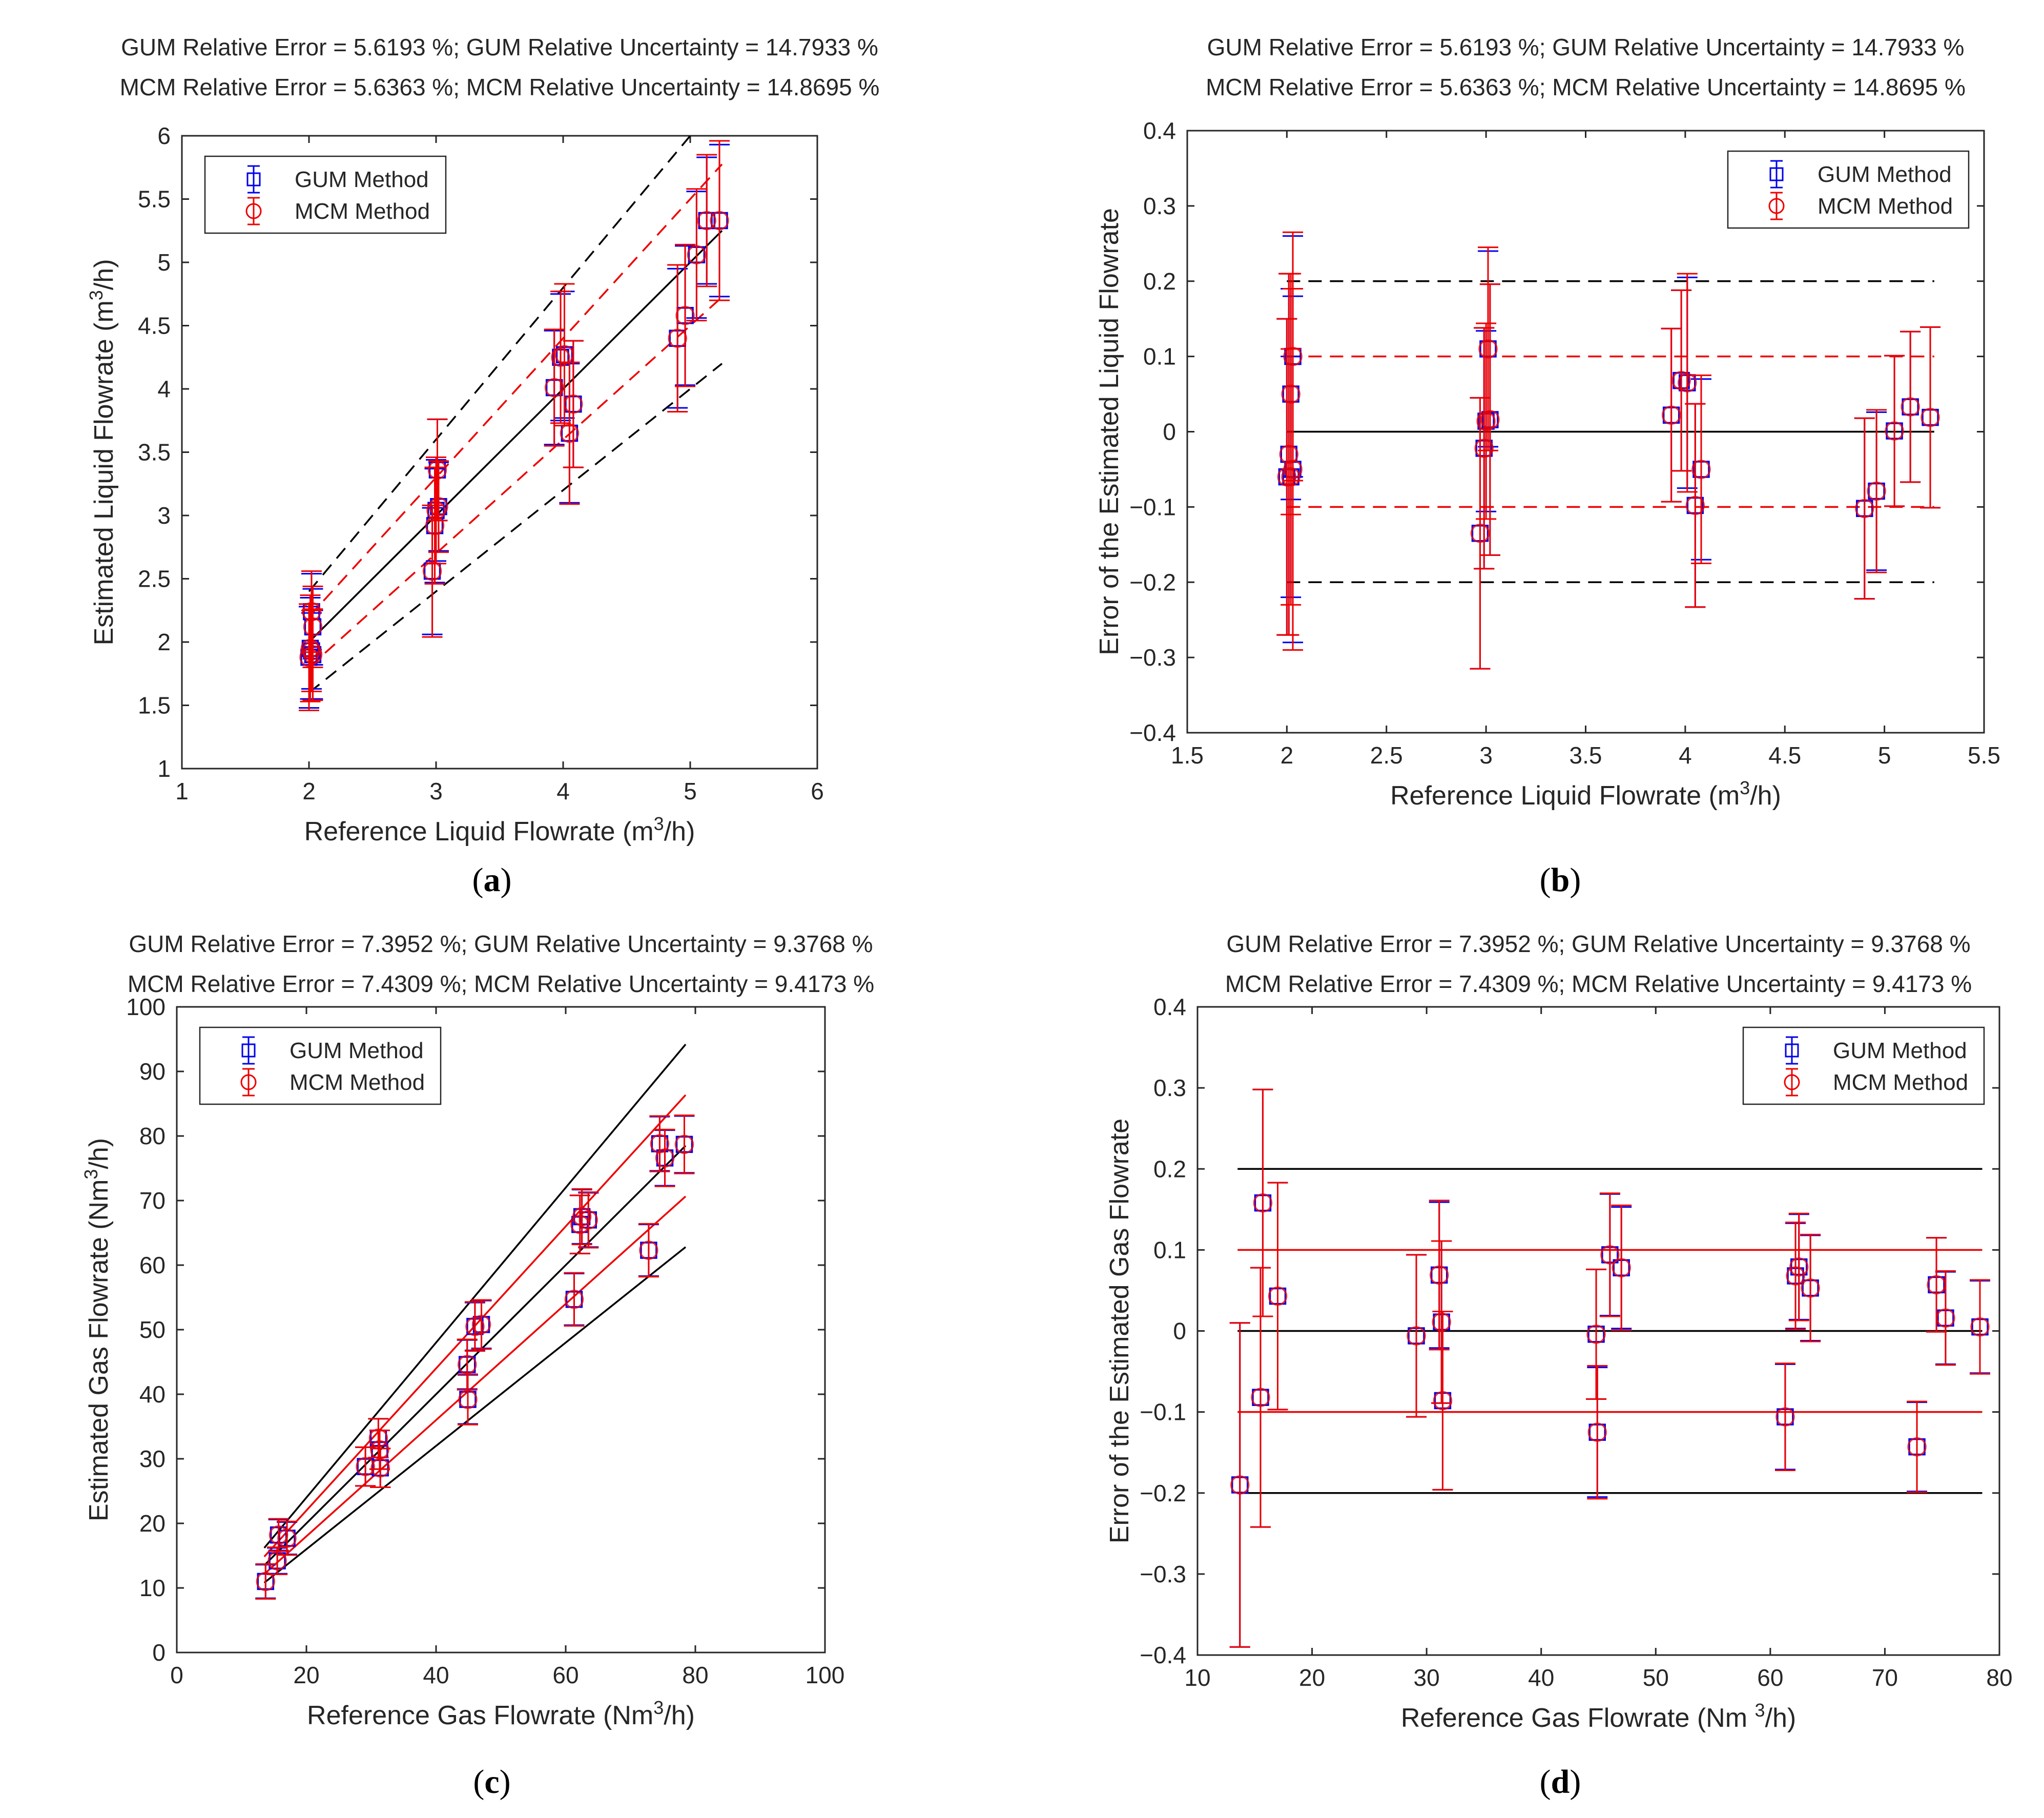  I want to click on x-tick-label: 60, so click(565, 1675).